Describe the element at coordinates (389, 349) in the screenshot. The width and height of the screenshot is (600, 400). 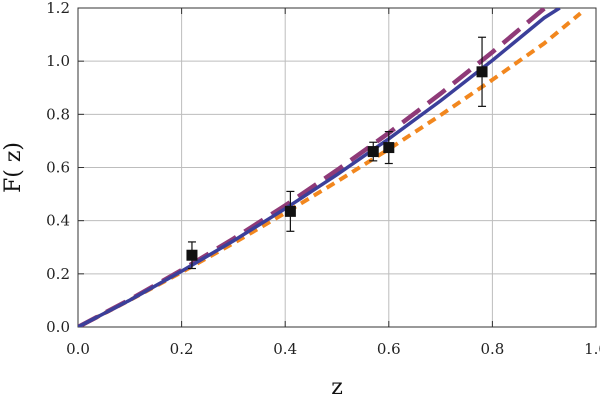
I see `x-tick-label: 0.6` at that location.